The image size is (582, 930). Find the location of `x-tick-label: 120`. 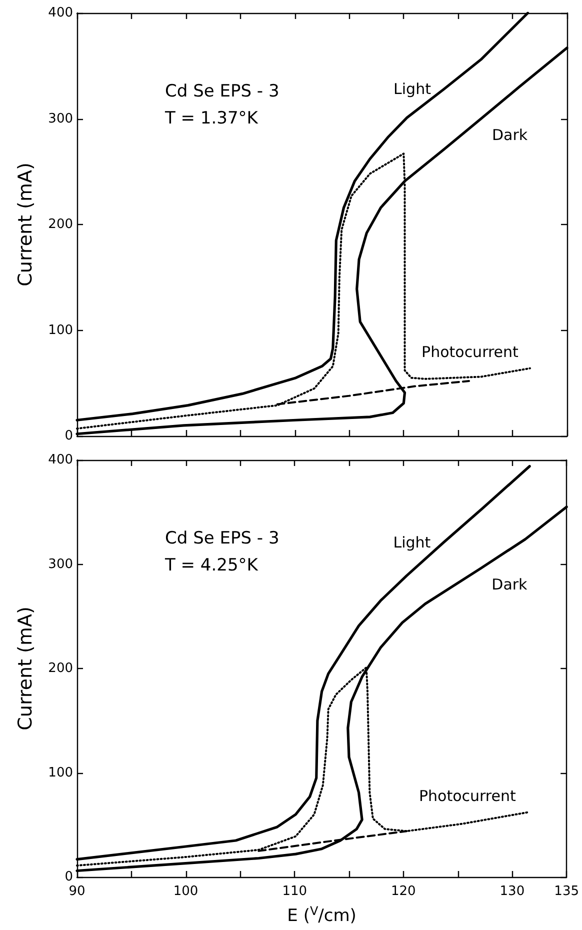

x-tick-label: 120 is located at coordinates (403, 891).